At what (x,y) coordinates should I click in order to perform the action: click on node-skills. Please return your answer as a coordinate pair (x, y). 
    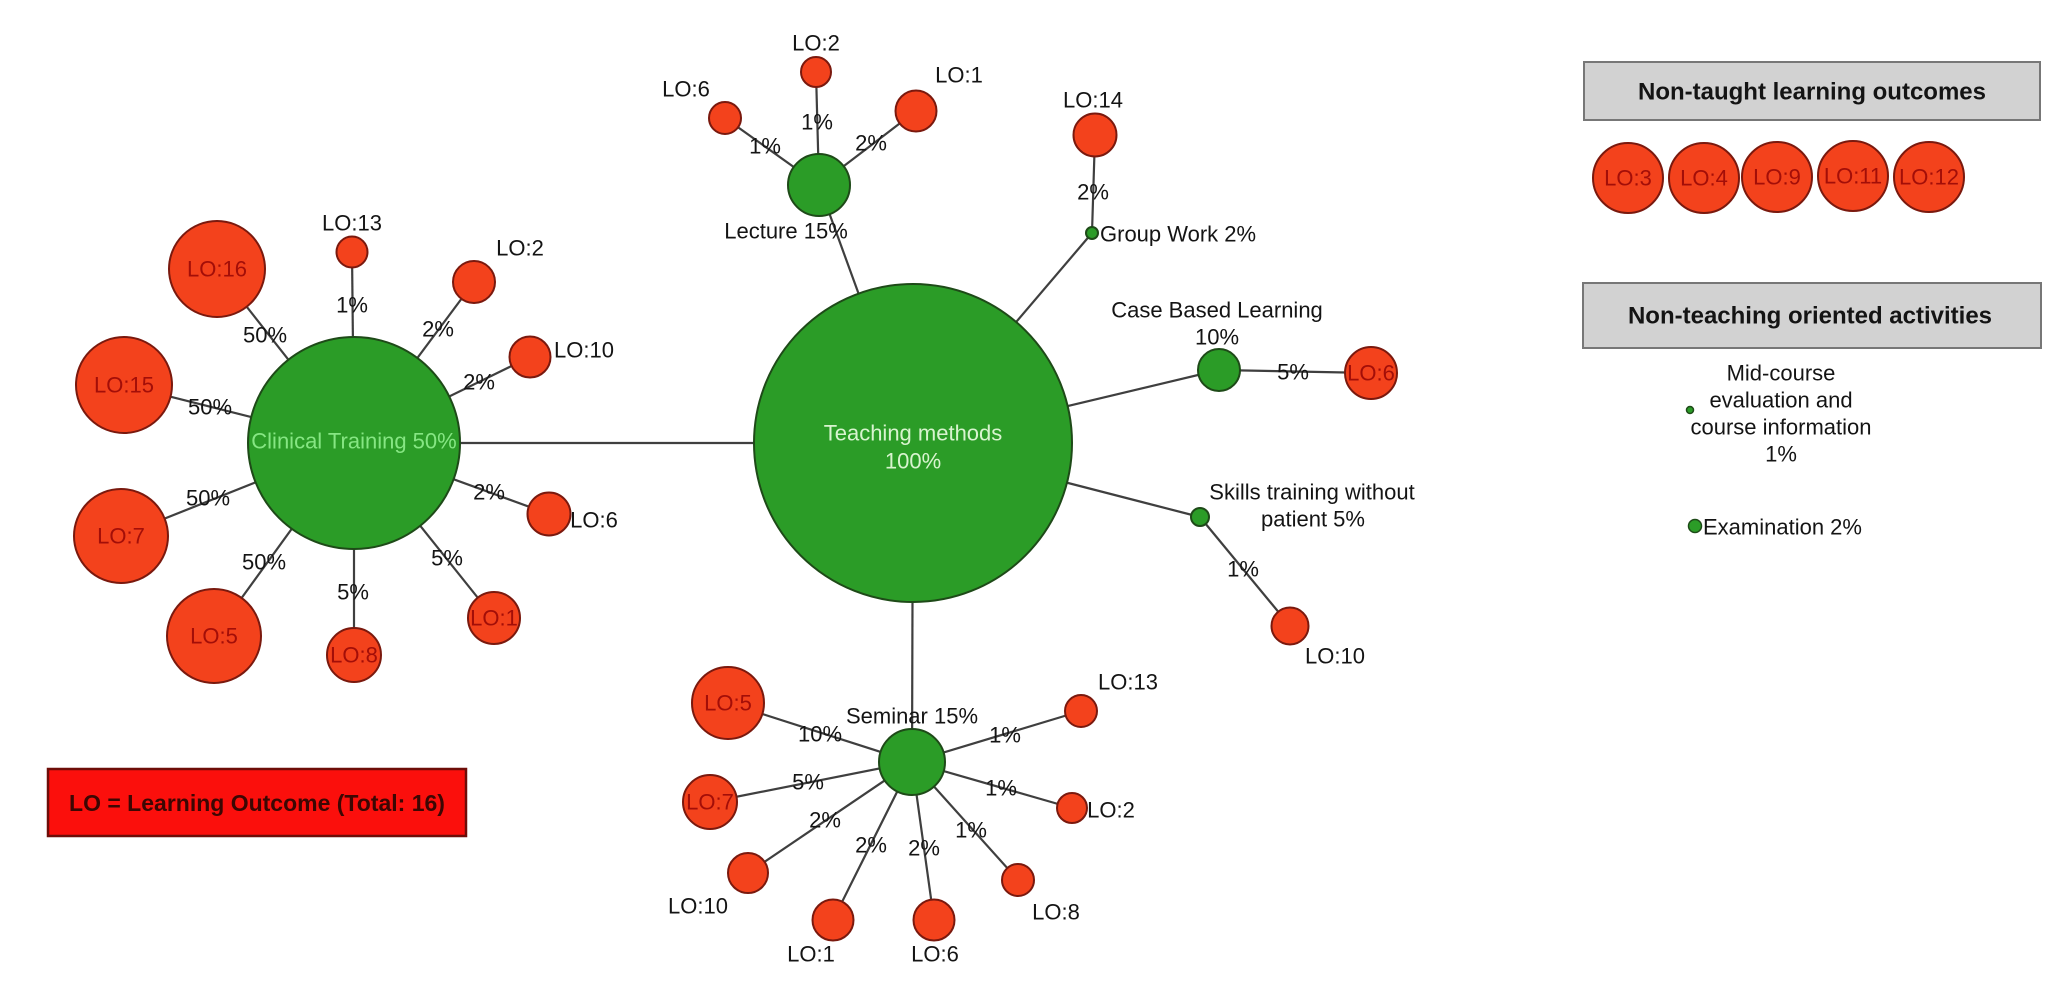
    Looking at the image, I should click on (1200, 517).